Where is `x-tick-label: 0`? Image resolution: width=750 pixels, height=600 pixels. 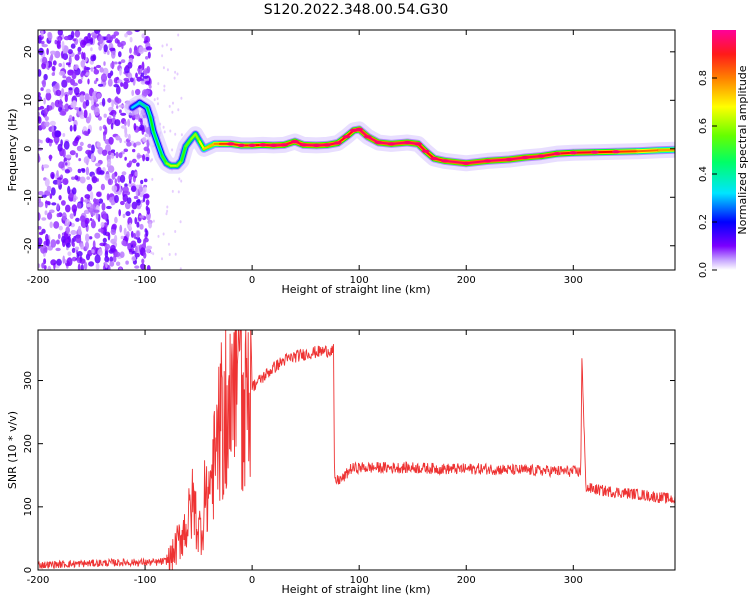 x-tick-label: 0 is located at coordinates (252, 280).